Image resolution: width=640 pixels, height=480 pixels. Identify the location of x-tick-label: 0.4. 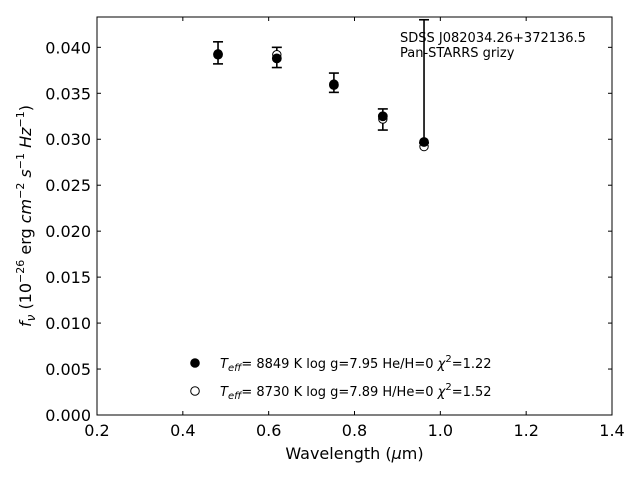
(182, 430).